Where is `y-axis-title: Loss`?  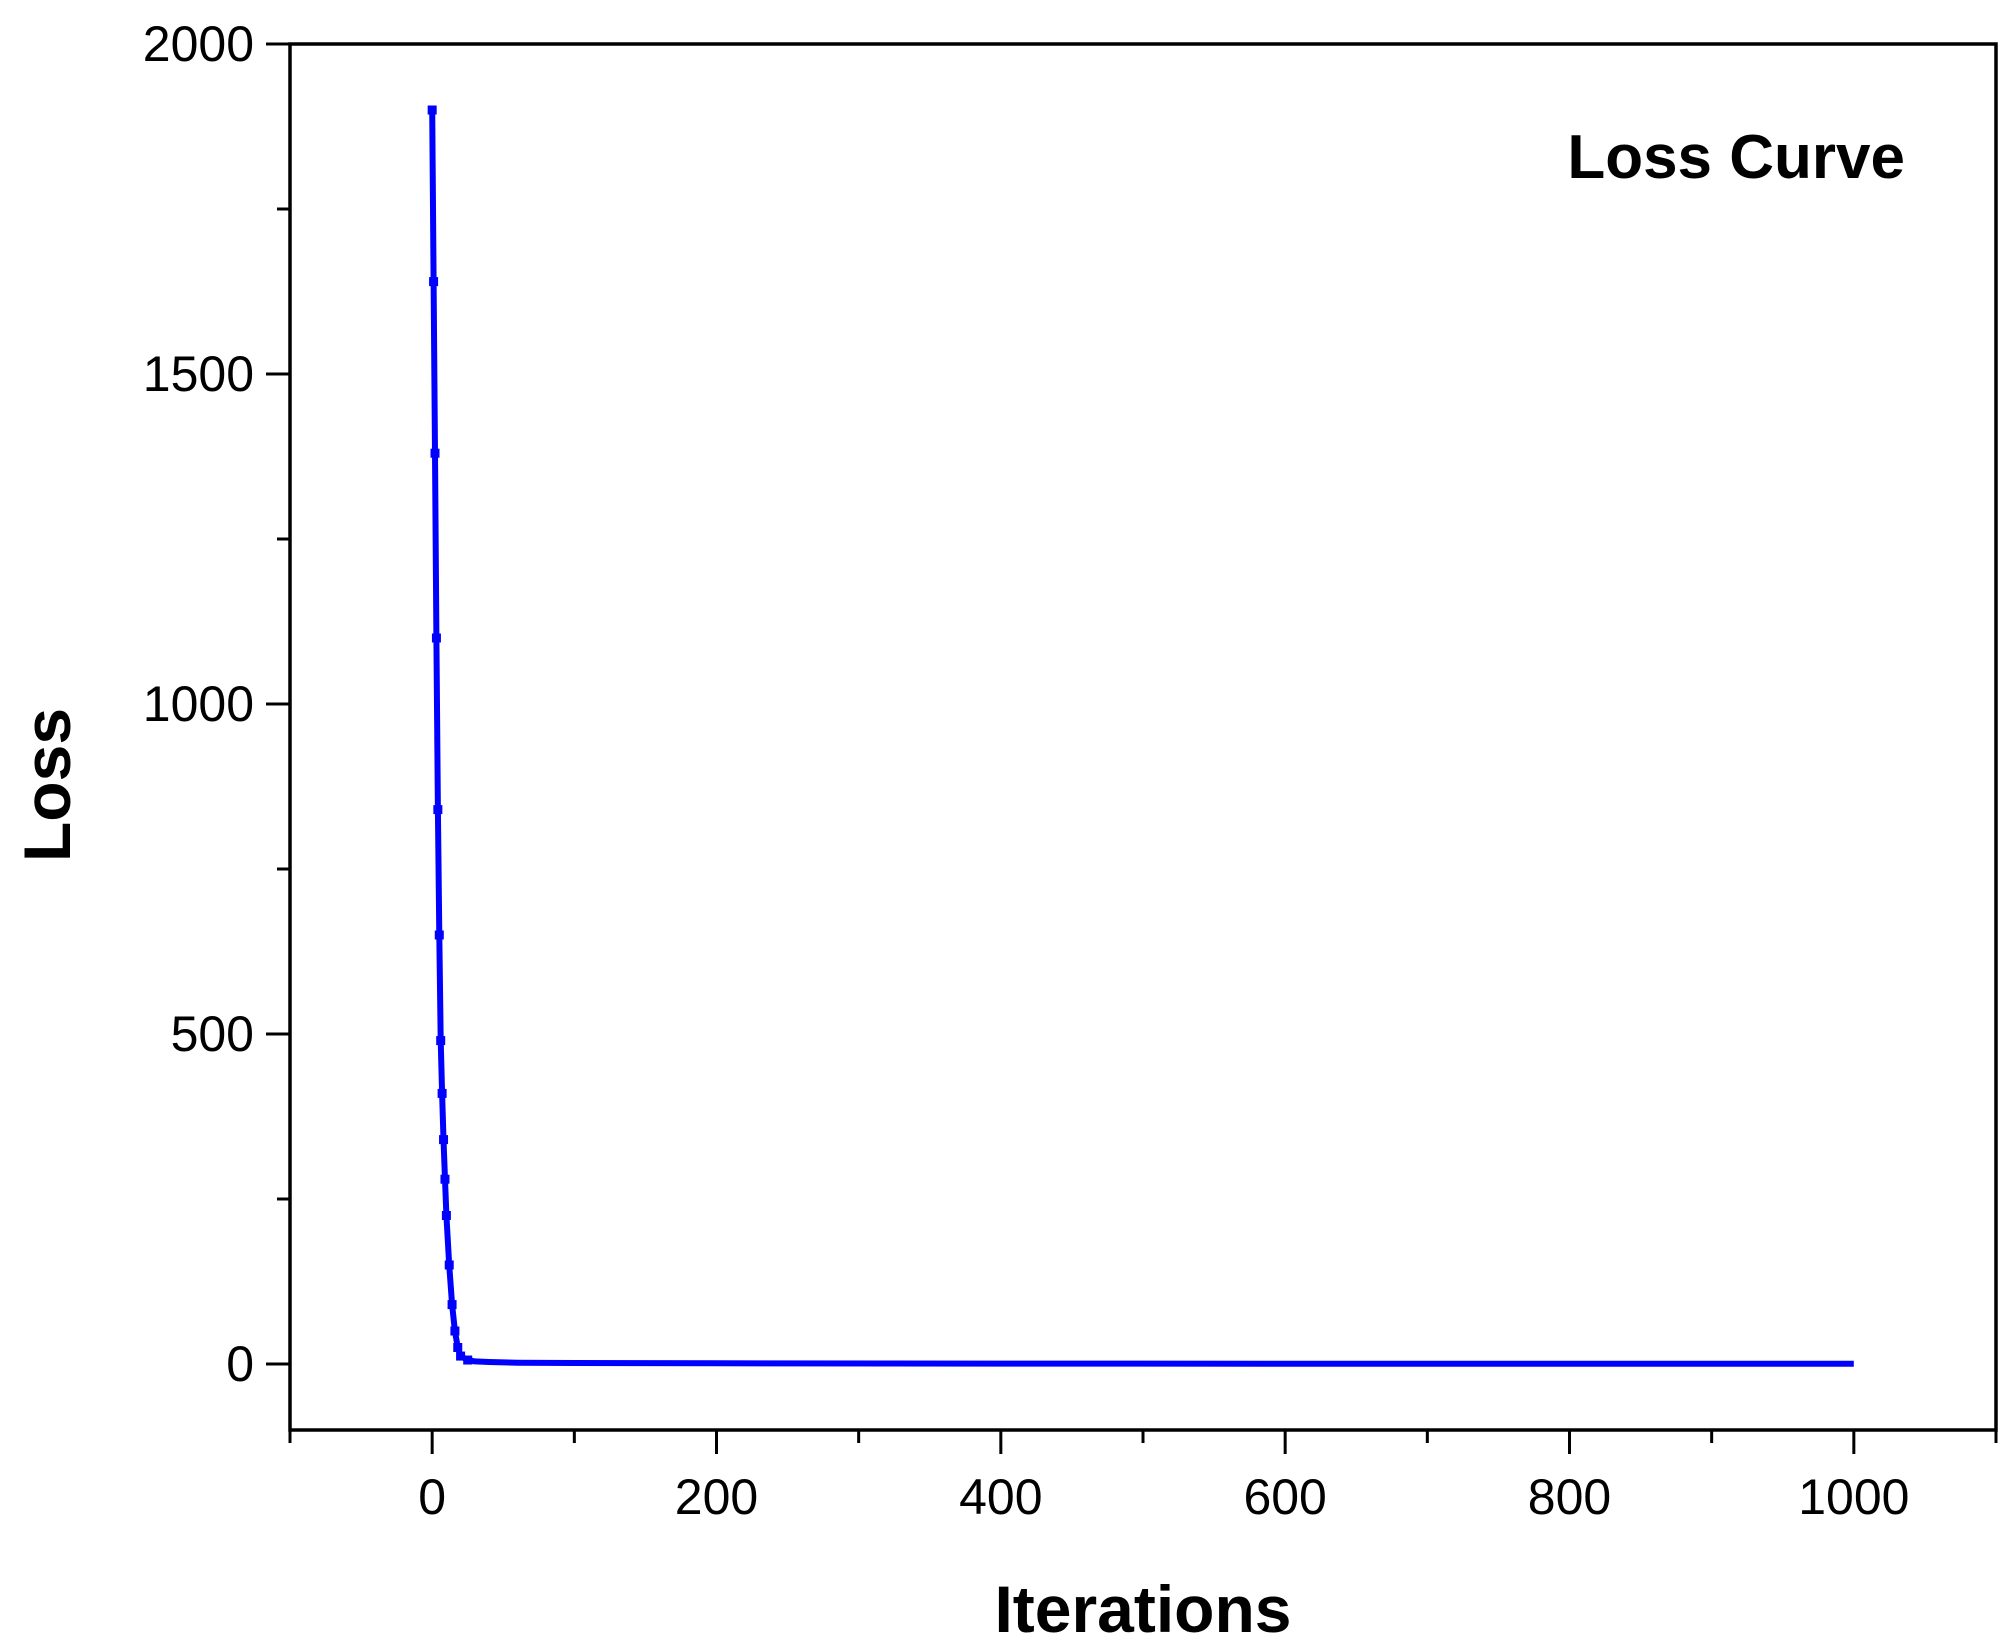 y-axis-title: Loss is located at coordinates (47, 785).